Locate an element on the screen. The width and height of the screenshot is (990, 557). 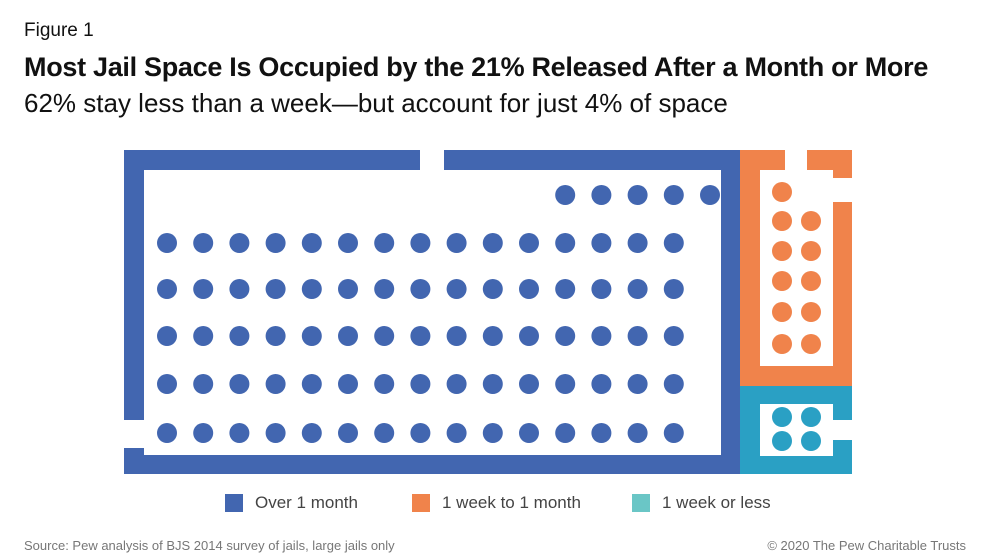
legend-label-over-1-month: Over 1 month is located at coordinates (306, 502).